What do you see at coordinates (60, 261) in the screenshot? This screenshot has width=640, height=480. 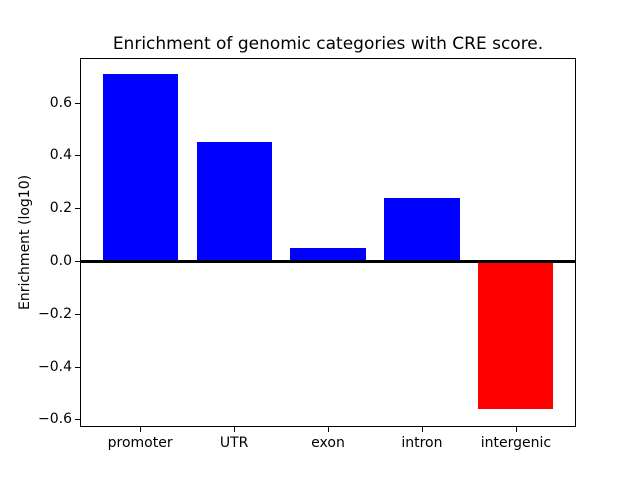 I see `y-tick-label: 0.0` at bounding box center [60, 261].